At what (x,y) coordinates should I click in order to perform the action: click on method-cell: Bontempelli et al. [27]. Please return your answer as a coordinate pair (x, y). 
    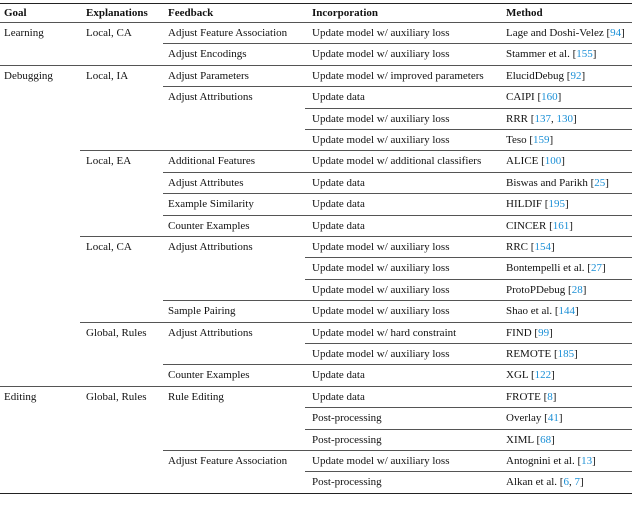
    Looking at the image, I should click on (556, 268).